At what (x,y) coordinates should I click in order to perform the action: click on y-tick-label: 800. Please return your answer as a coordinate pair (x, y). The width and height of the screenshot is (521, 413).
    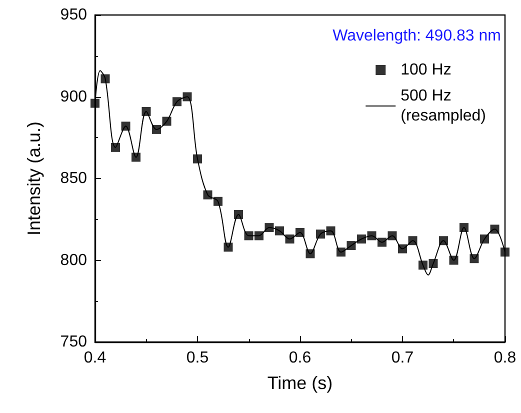
    Looking at the image, I should click on (74, 260).